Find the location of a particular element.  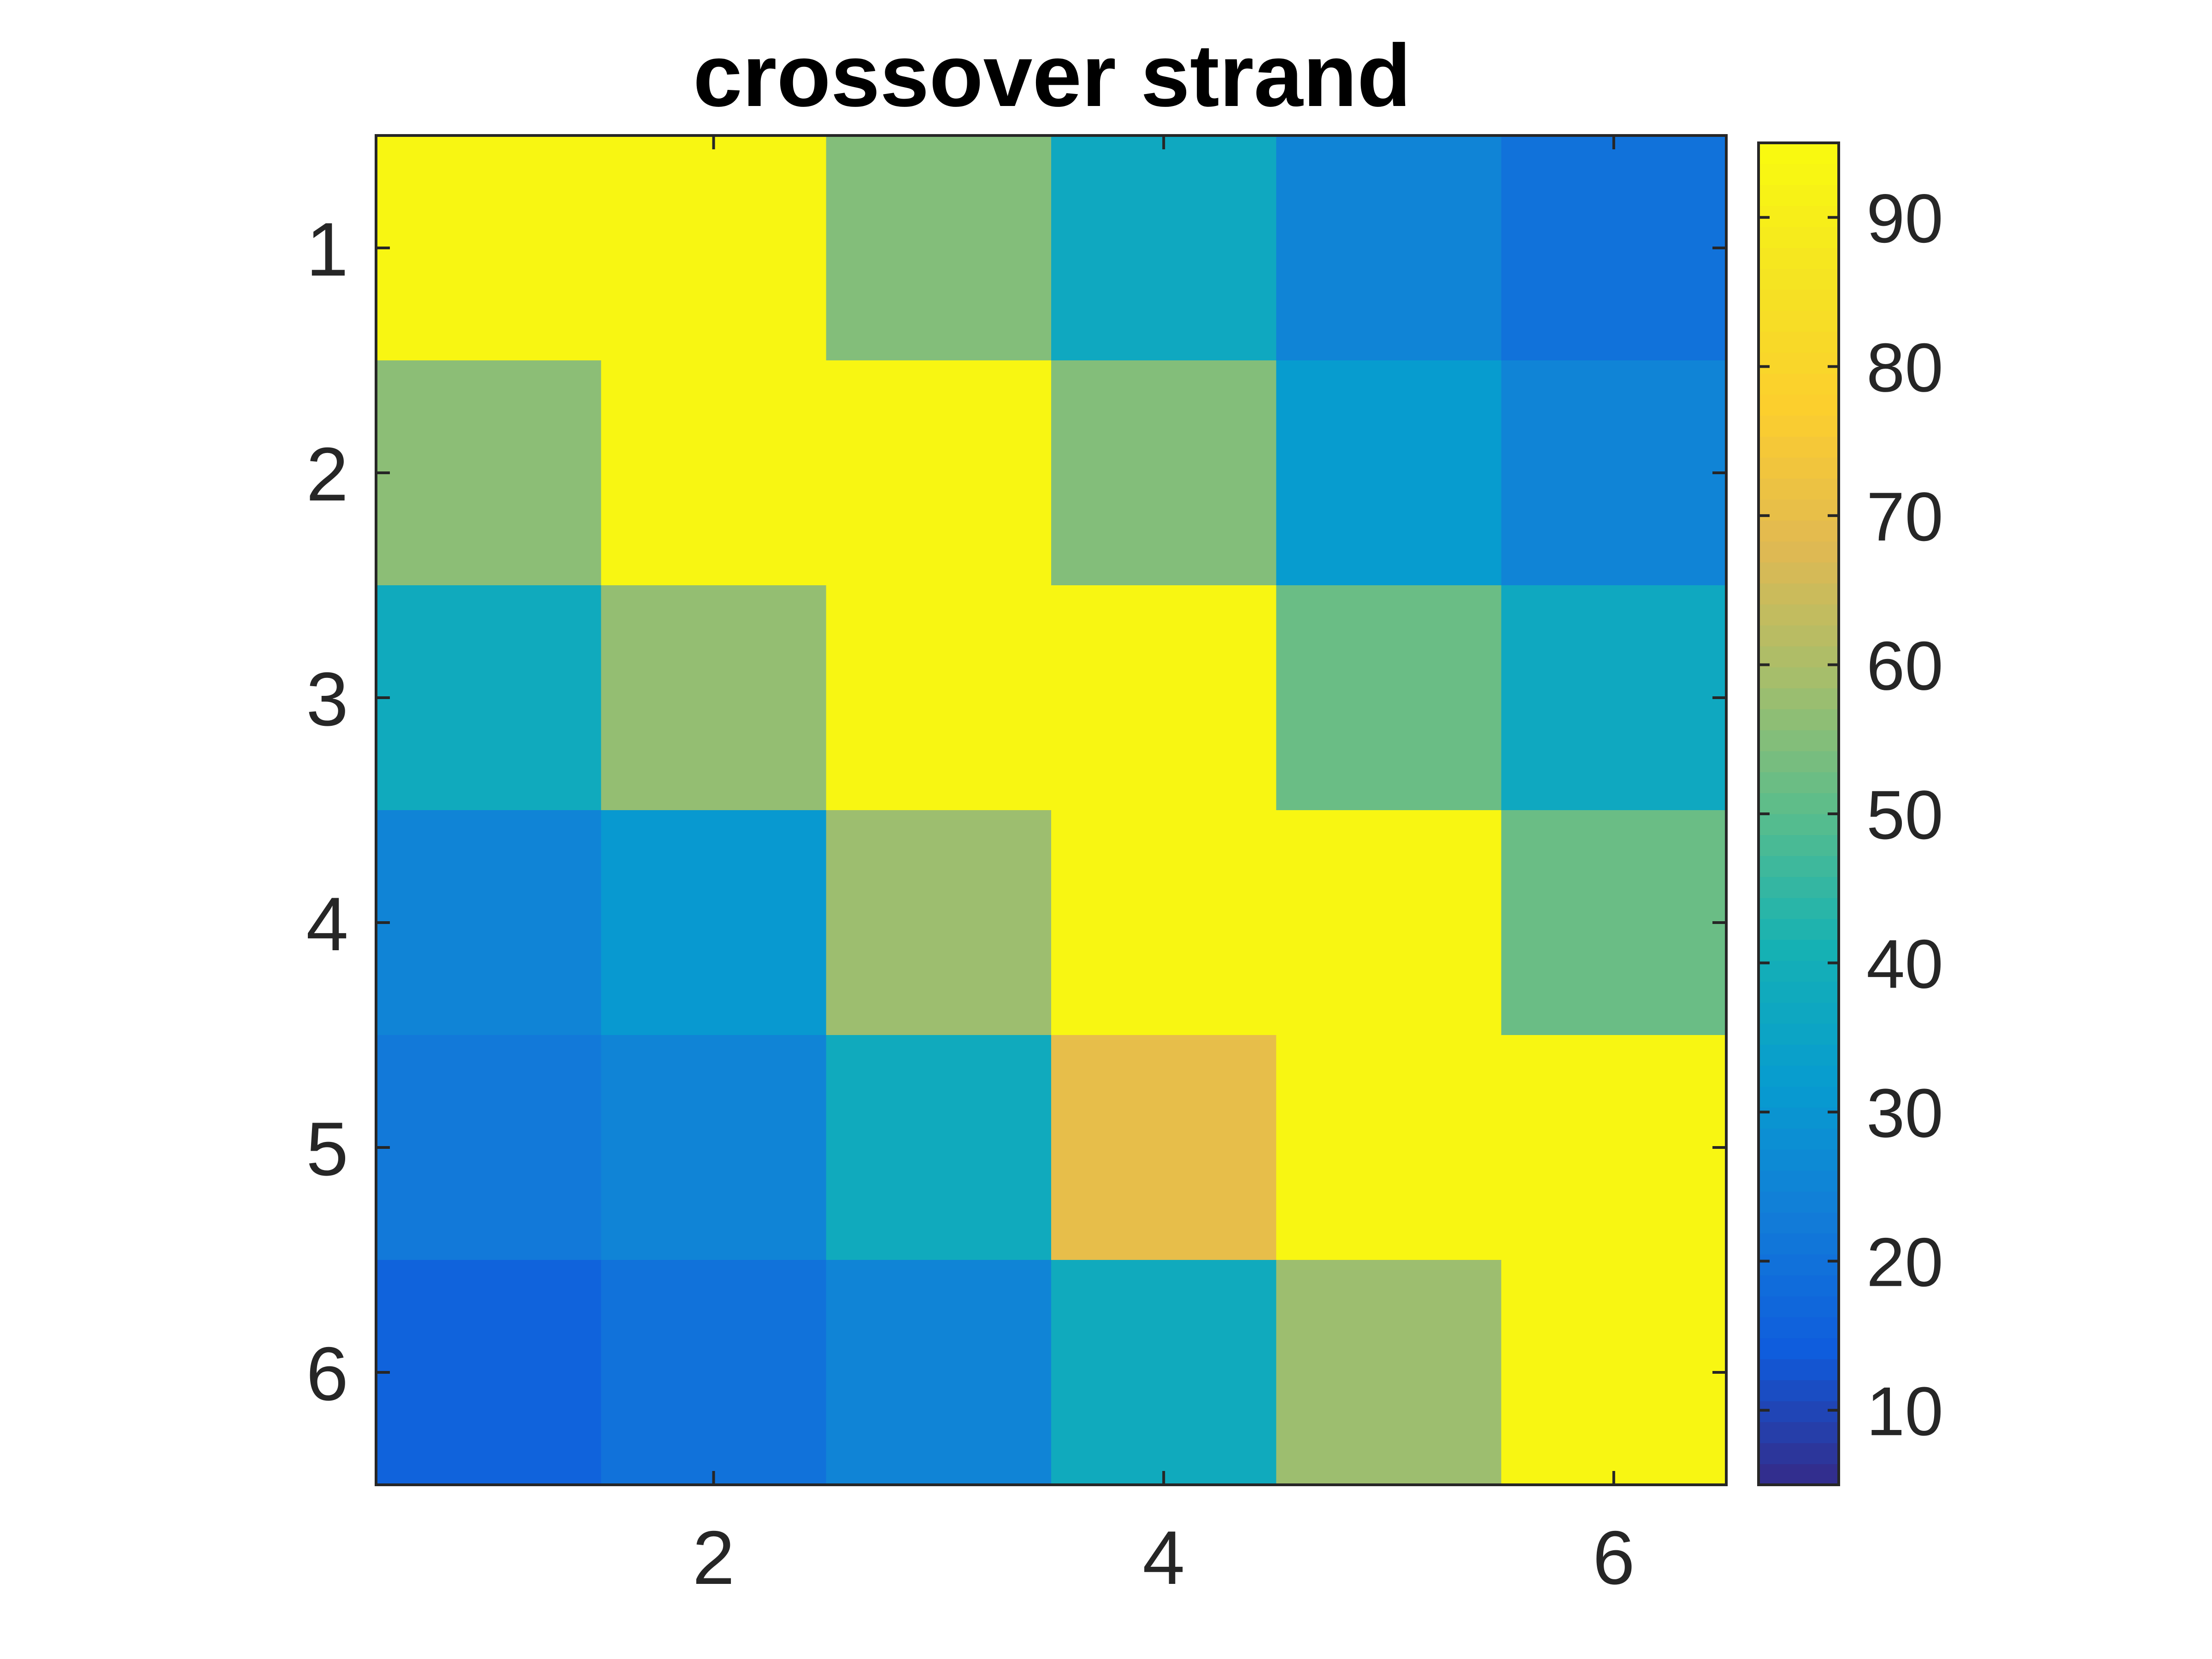

heatmap-cell-r4-c5 is located at coordinates (1389, 922).